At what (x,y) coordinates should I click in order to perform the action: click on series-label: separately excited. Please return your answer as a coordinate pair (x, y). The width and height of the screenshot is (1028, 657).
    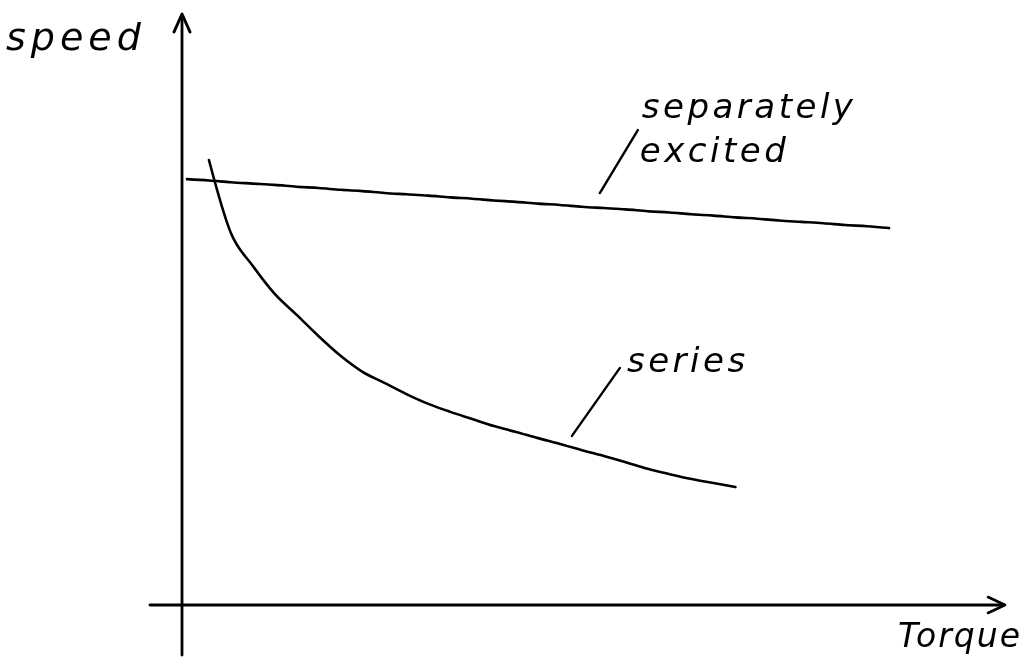
    Looking at the image, I should click on (748, 128).